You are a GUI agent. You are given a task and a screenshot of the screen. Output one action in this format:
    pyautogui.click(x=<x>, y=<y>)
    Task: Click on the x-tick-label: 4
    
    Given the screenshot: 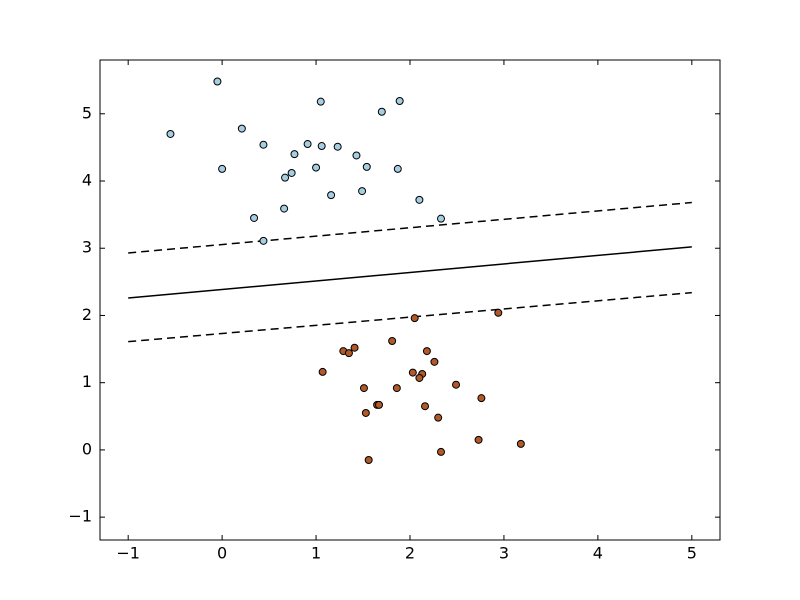 What is the action you would take?
    pyautogui.click(x=598, y=553)
    